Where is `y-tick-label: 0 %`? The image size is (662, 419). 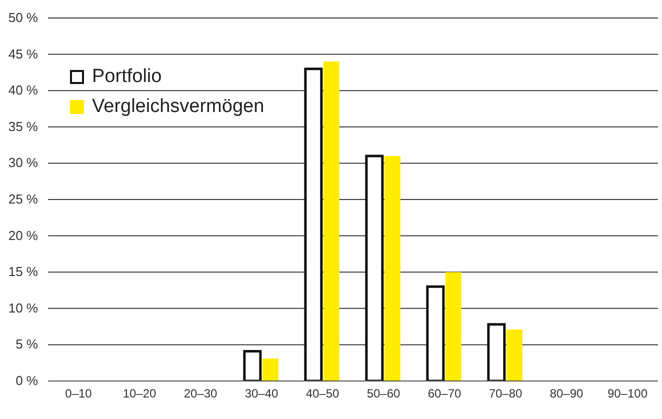 y-tick-label: 0 % is located at coordinates (27, 380).